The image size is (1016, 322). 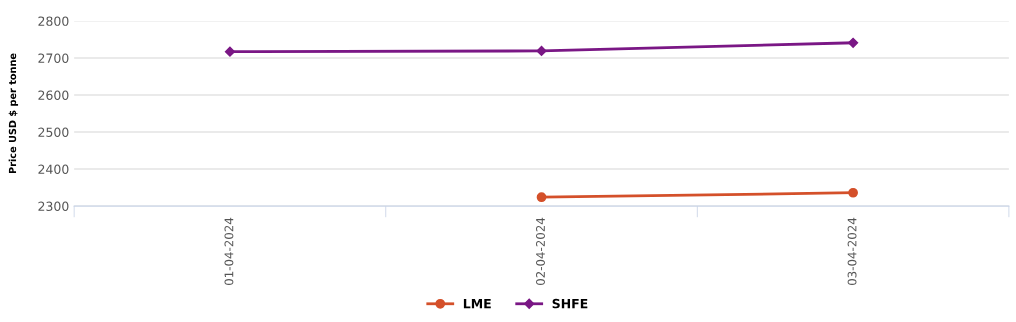 What do you see at coordinates (53, 206) in the screenshot?
I see `y-tick-label: 2300` at bounding box center [53, 206].